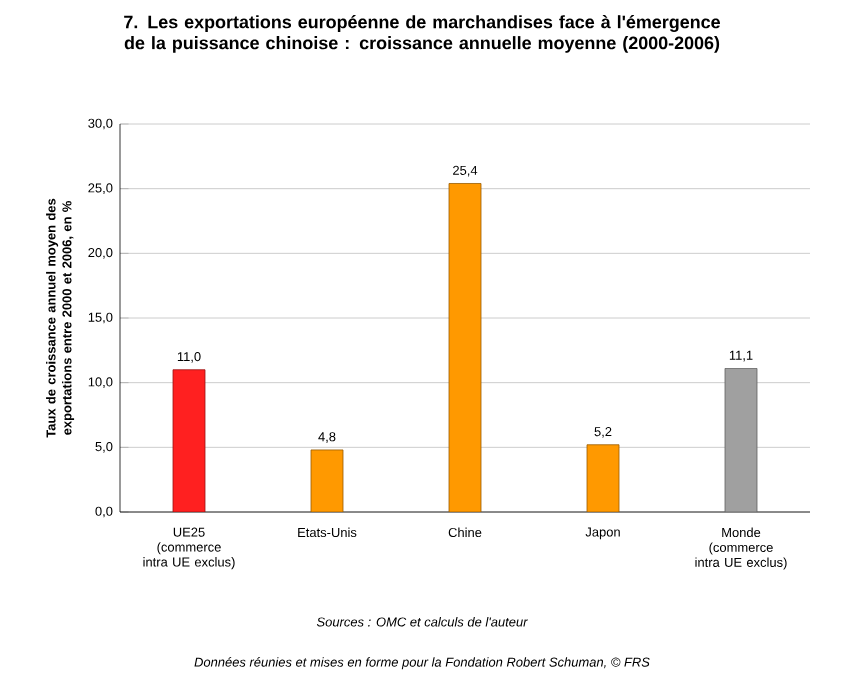 This screenshot has width=844, height=678. Describe the element at coordinates (422, 34) in the screenshot. I see `chart-title: 7. Les exportations européenne de marchandises face à l'émergence de la puissance chinoise : croissance annuelle moyenne (2000-2006)` at that location.